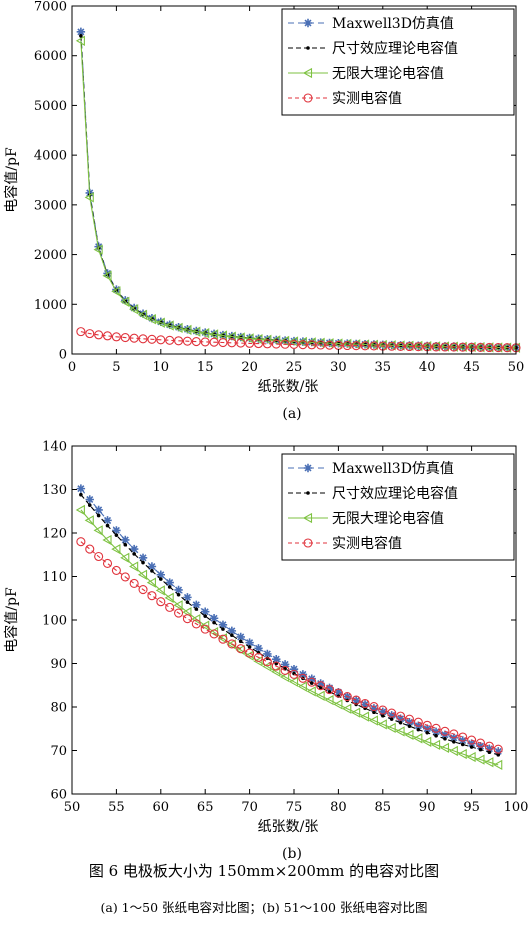  What do you see at coordinates (54, 534) in the screenshot?
I see `y-tick-label: 120` at bounding box center [54, 534].